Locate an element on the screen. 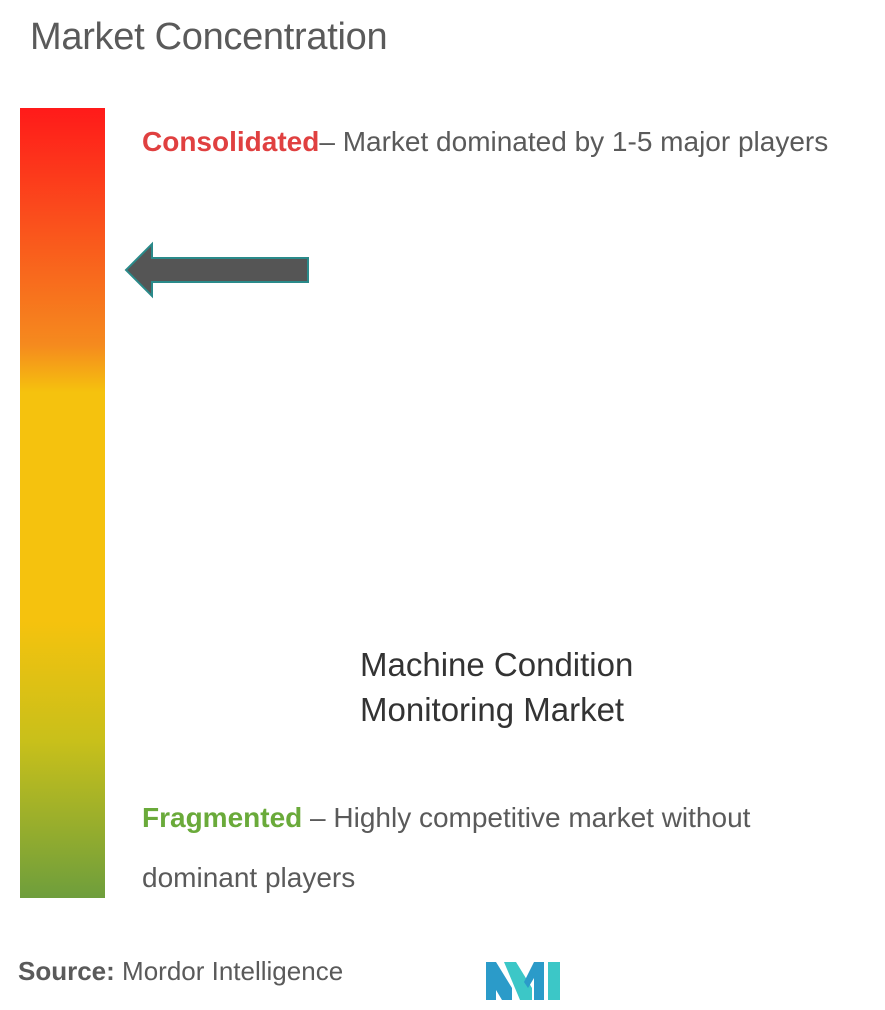 Image resolution: width=885 pixels, height=1010 pixels. left-arrow-icon is located at coordinates (216, 270).